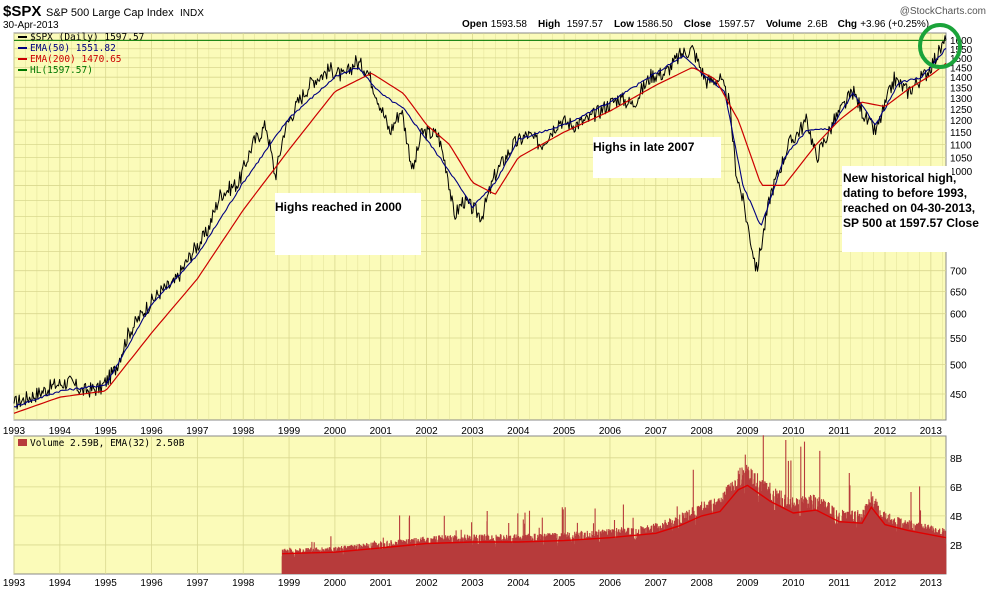 The image size is (990, 596). Describe the element at coordinates (961, 59) in the screenshot. I see `y-tick-label: 1500` at that location.